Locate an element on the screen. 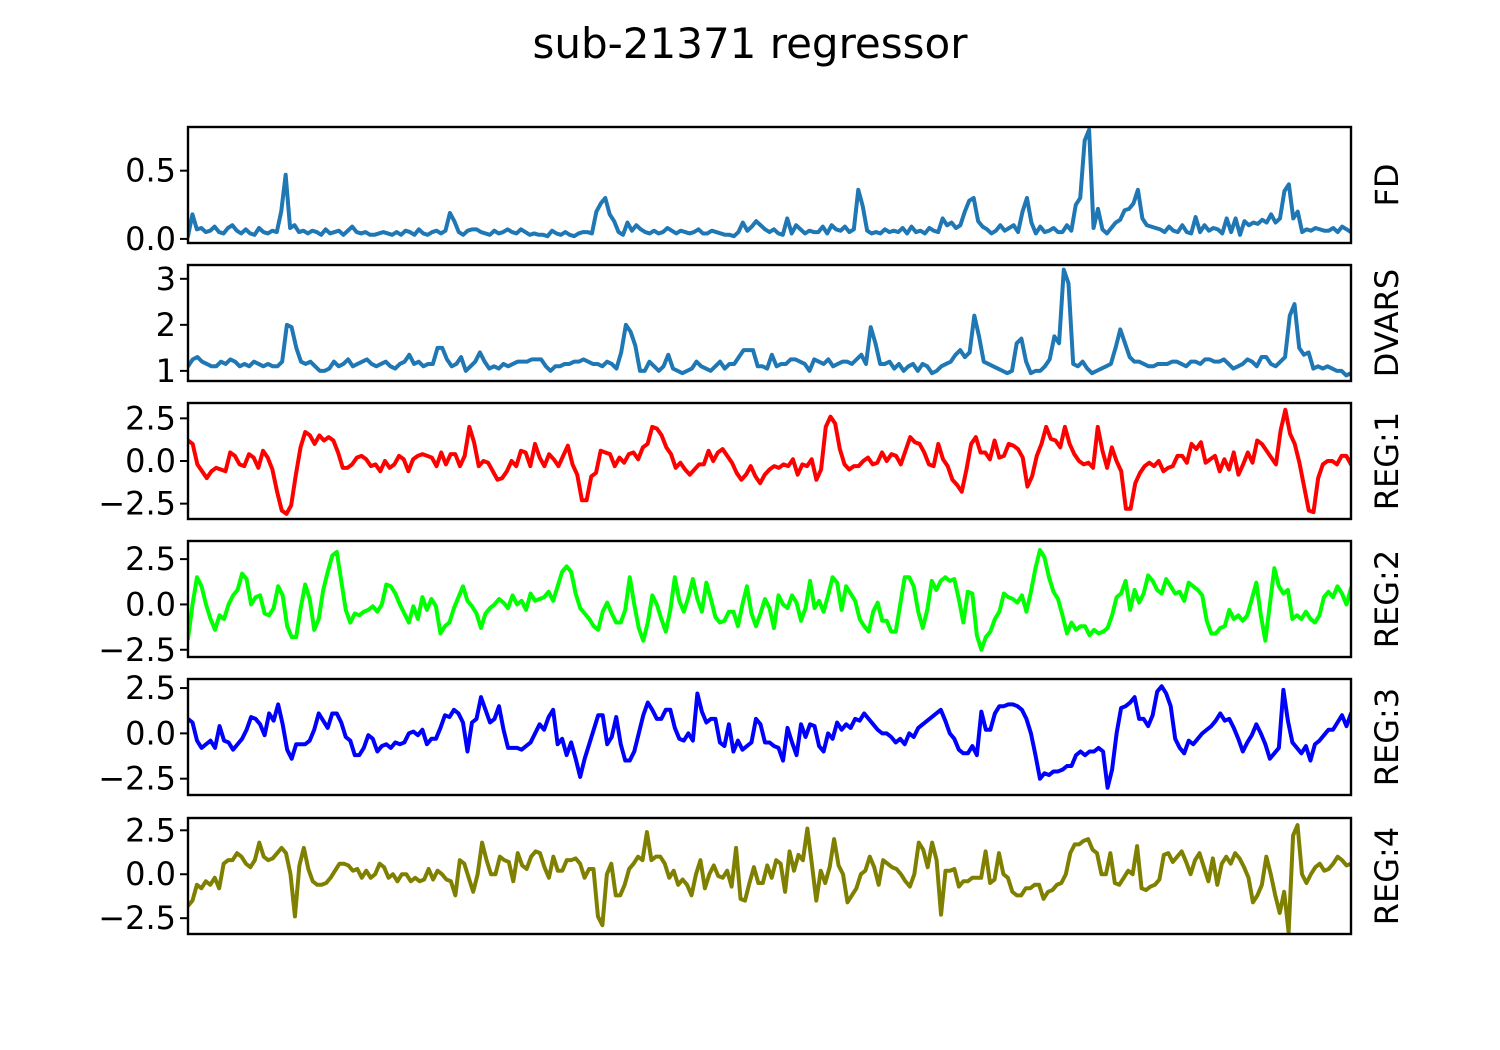 The height and width of the screenshot is (1050, 1500). panel-fd: 0.0 0.5 FD is located at coordinates (765, 191).